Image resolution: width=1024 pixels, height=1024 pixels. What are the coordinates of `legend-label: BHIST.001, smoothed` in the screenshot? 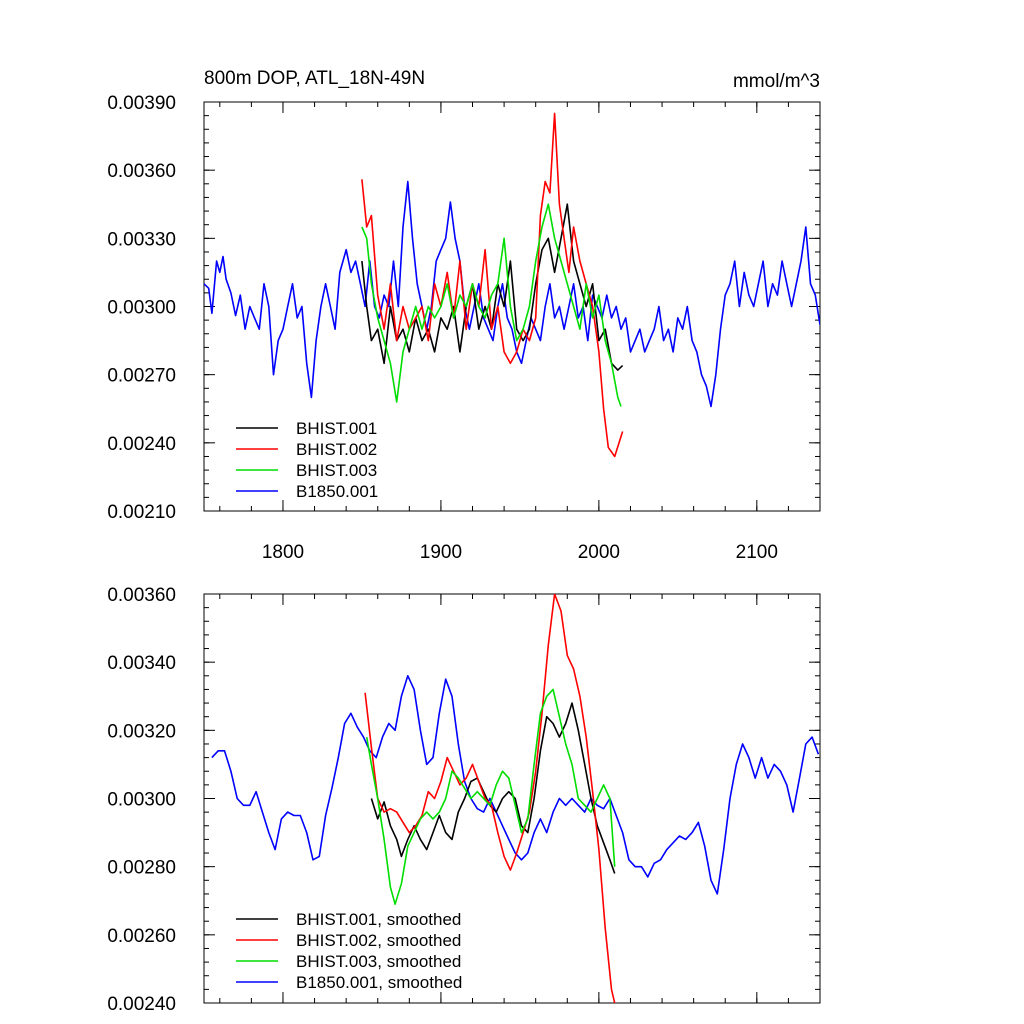 It's located at (378, 919).